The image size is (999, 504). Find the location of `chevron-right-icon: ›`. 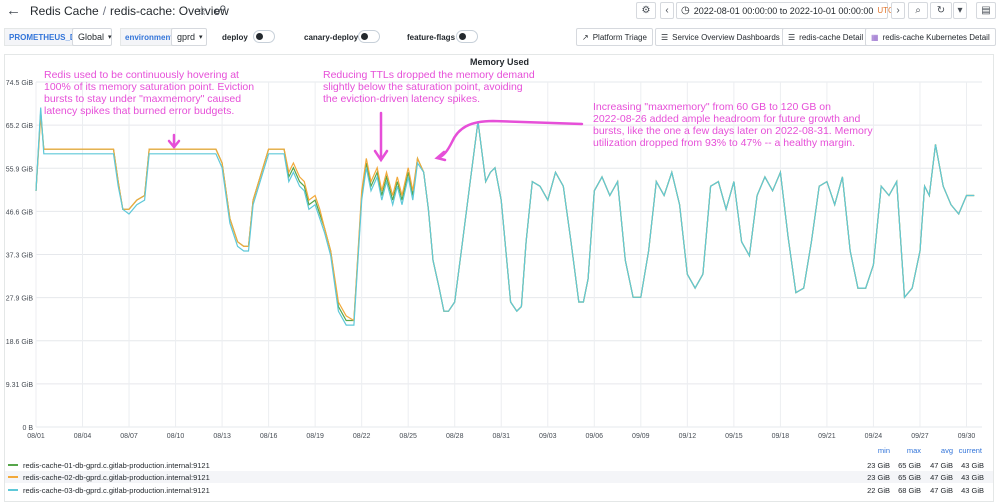

chevron-right-icon: › is located at coordinates (898, 10).